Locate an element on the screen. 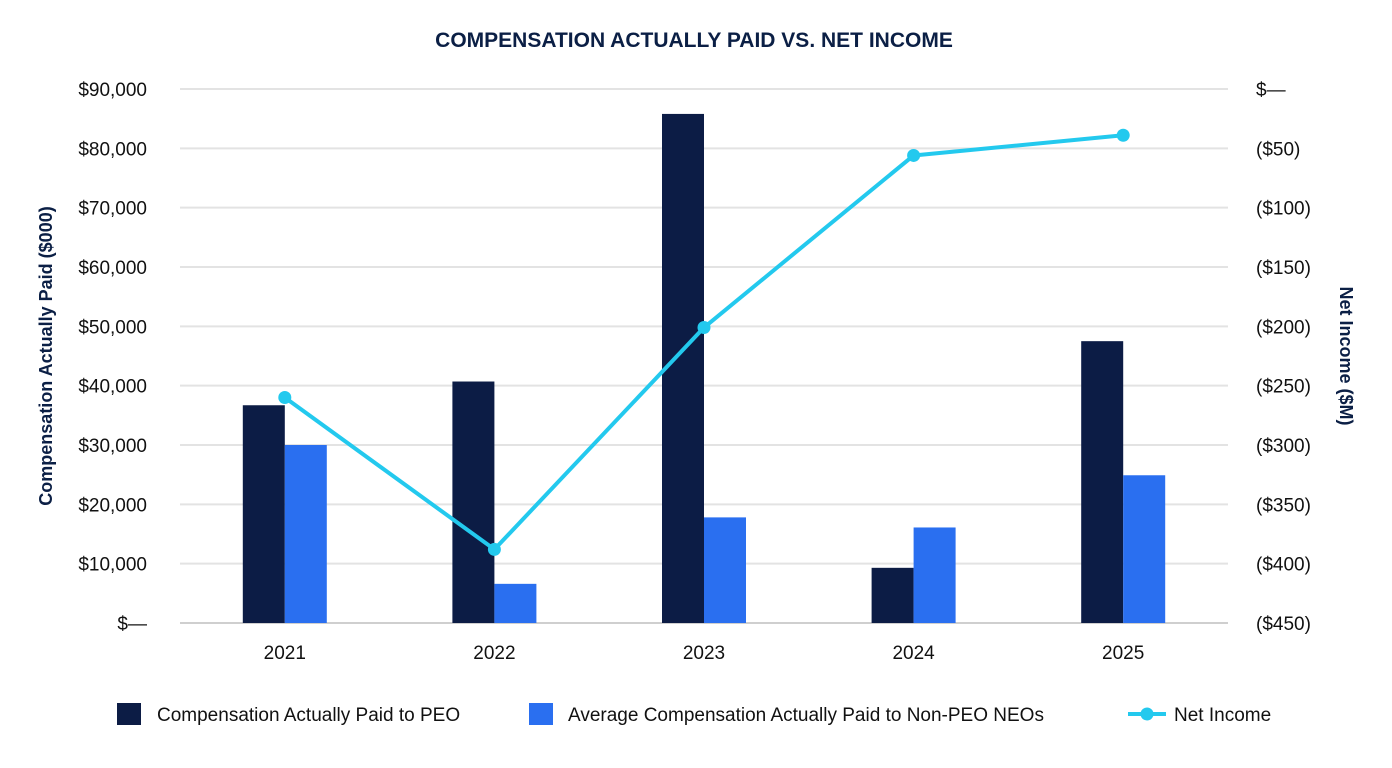 The width and height of the screenshot is (1392, 768). y-right-tick-label: ($50) is located at coordinates (1278, 149).